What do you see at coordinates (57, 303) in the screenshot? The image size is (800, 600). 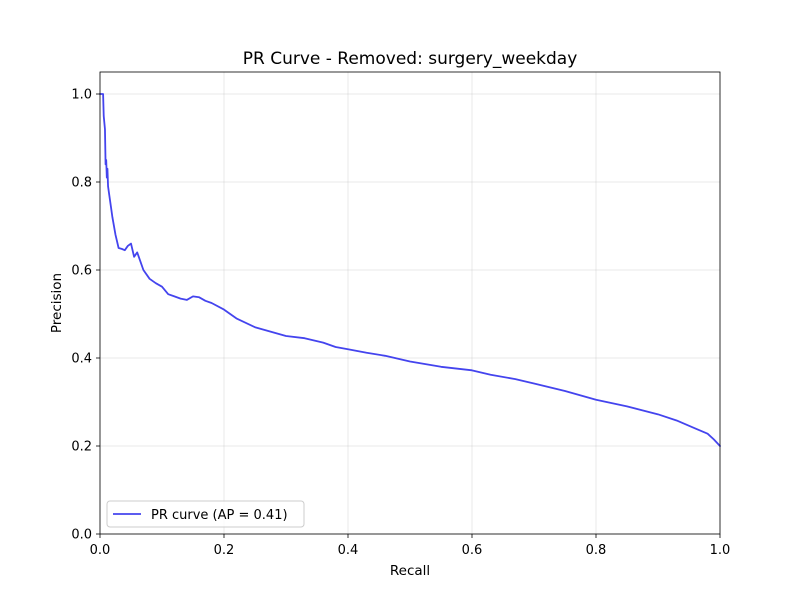 I see `y-axis-label: Precision` at bounding box center [57, 303].